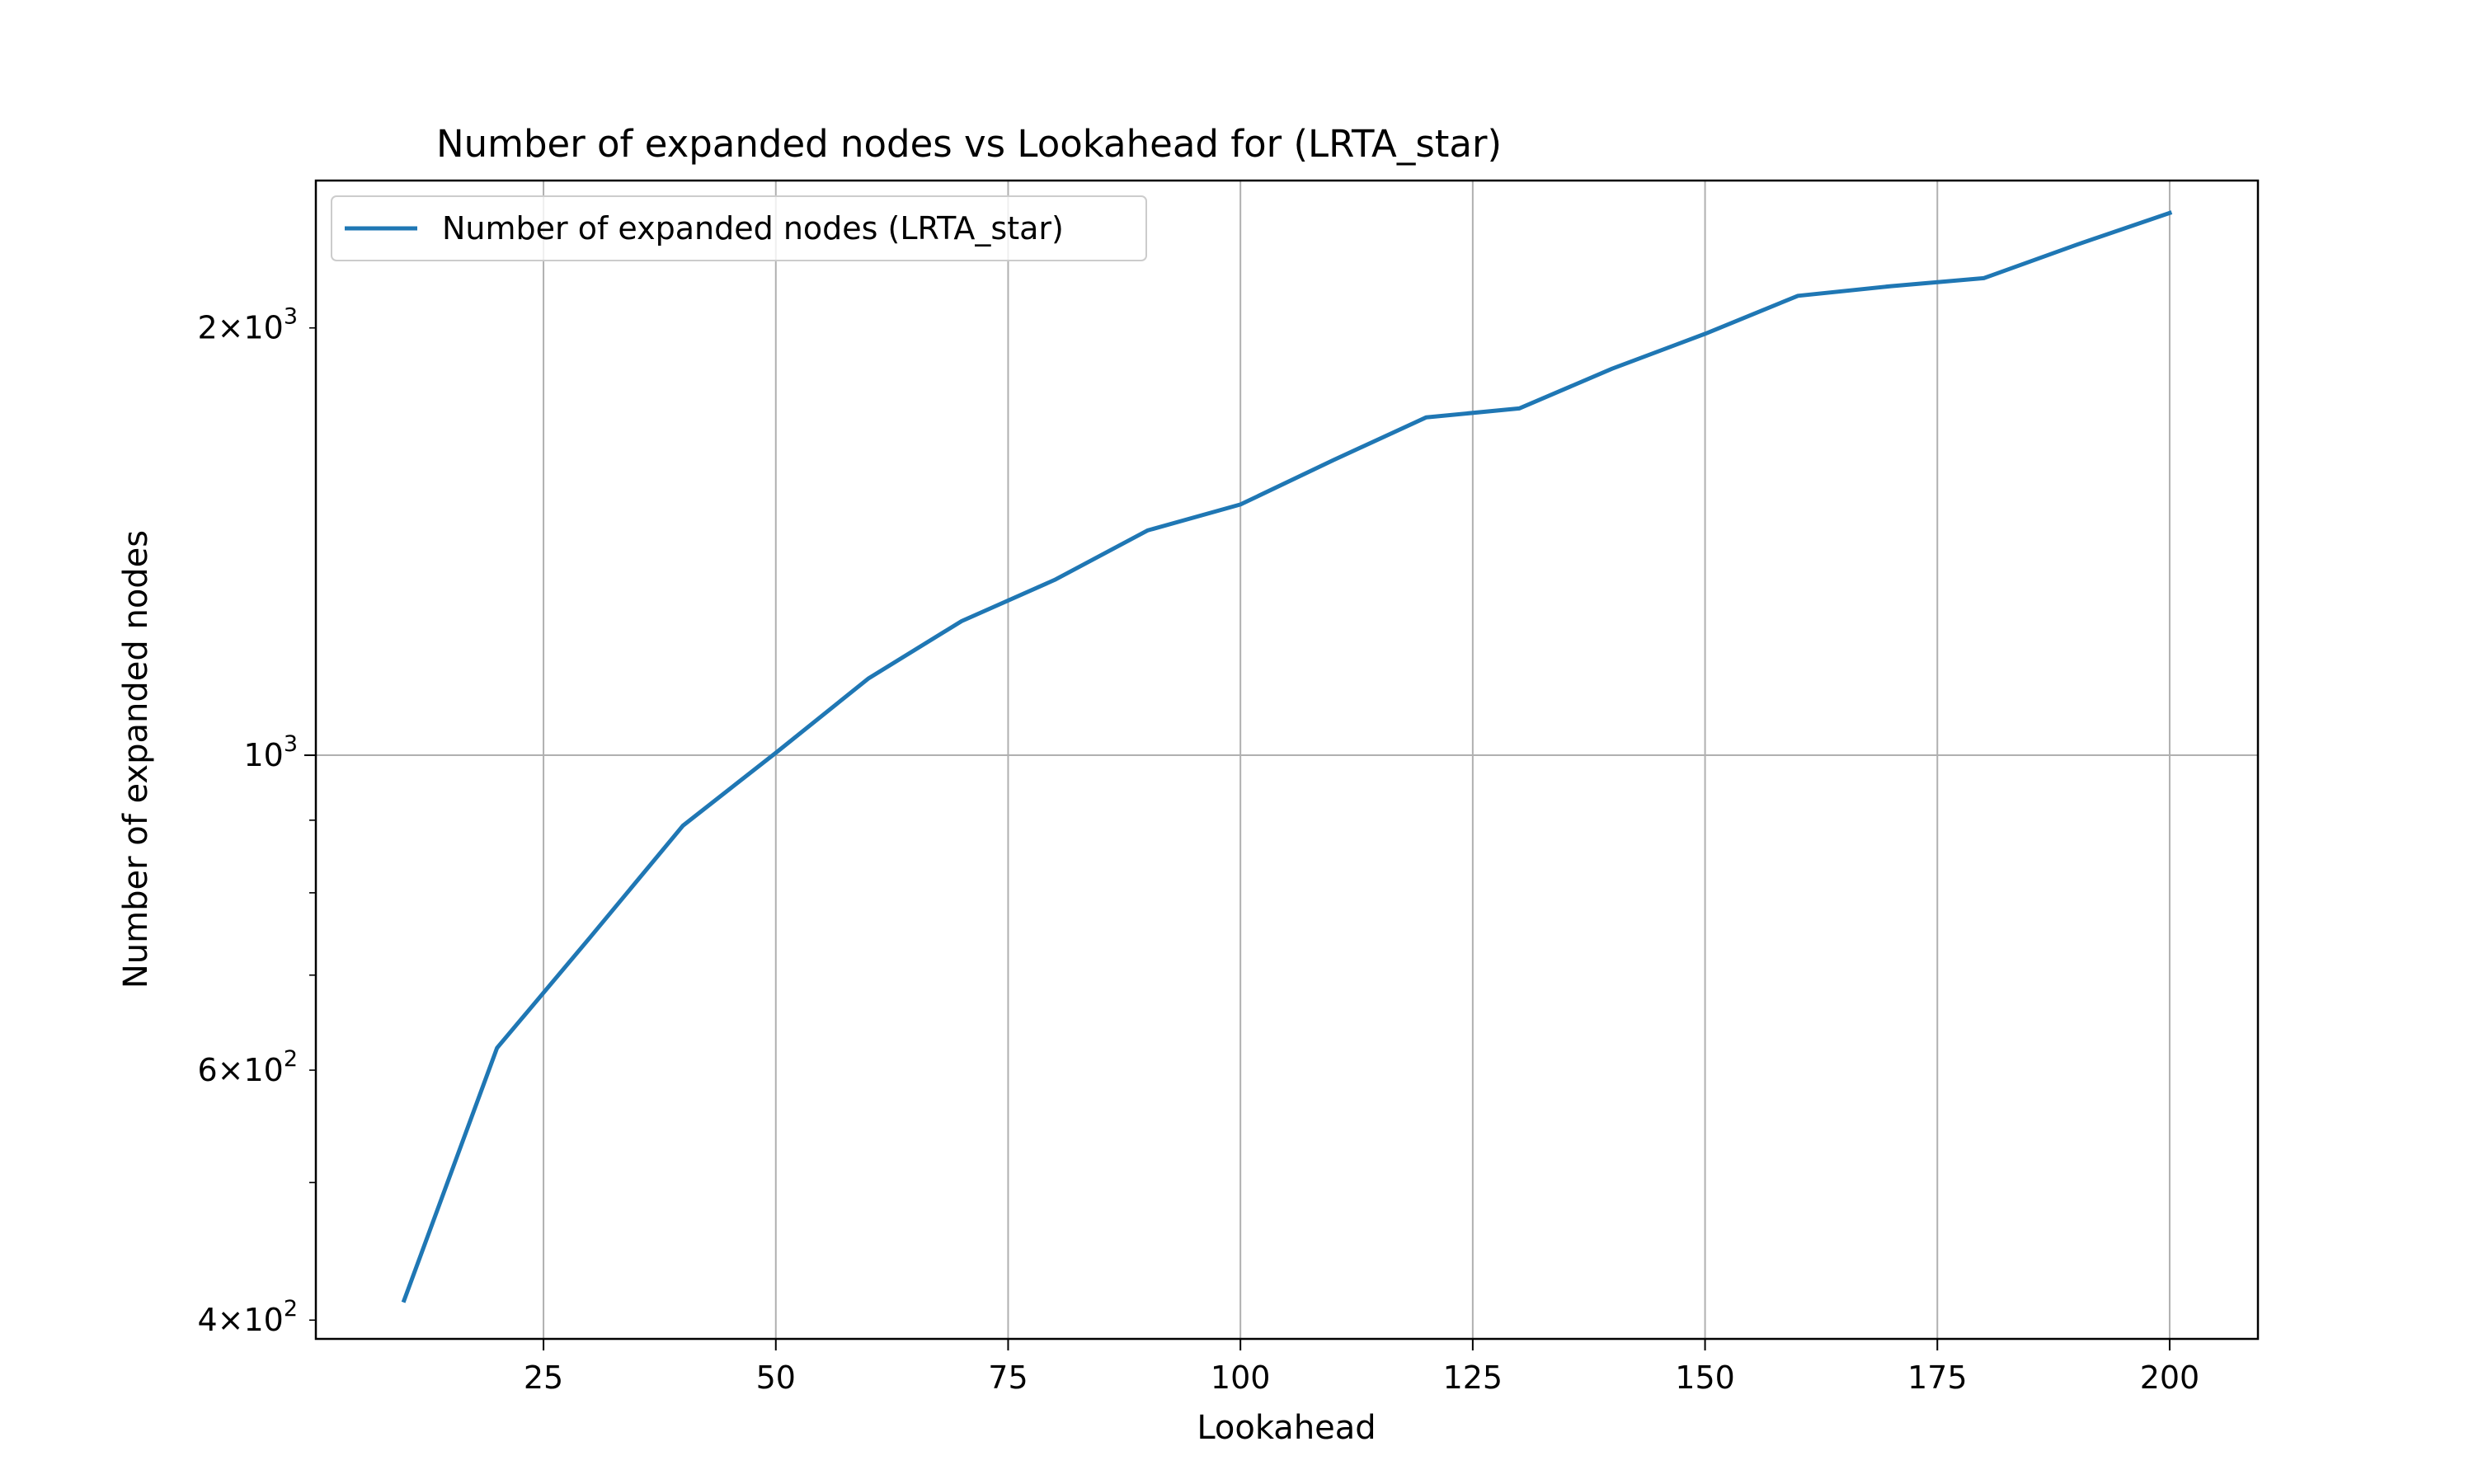 Image resolution: width=2474 pixels, height=1484 pixels. I want to click on x-tick-label: 100, so click(1241, 1378).